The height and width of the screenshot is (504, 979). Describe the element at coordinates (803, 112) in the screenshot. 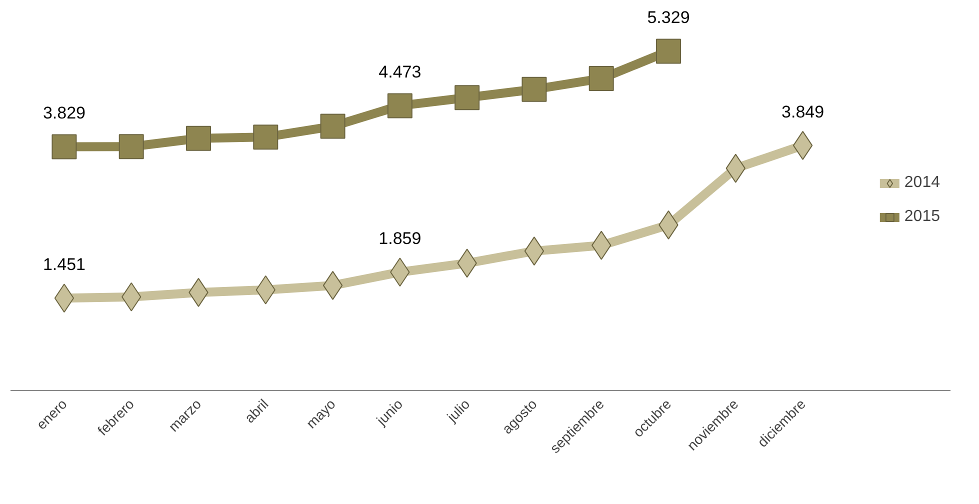

I see `data-label: 3.849` at that location.